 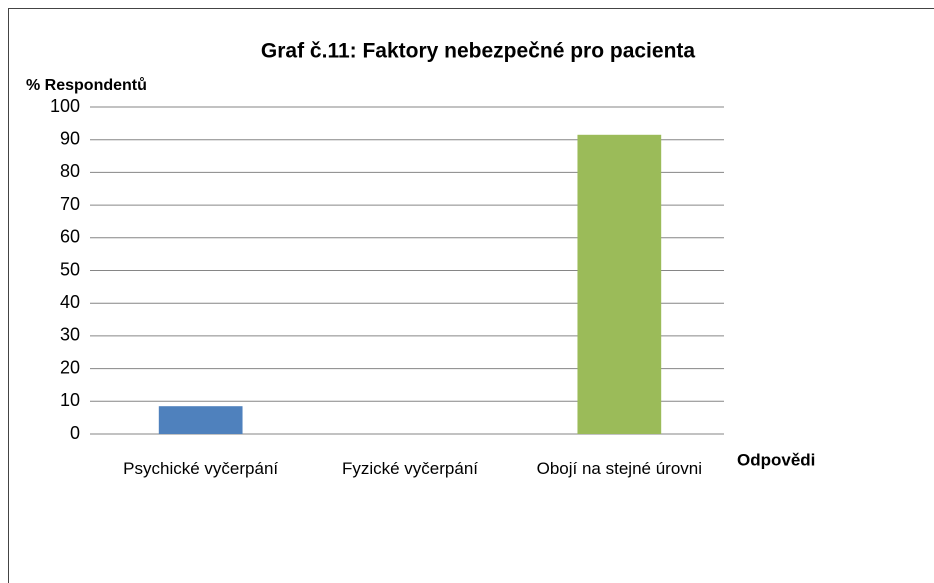 What do you see at coordinates (70, 302) in the screenshot?
I see `y-tick-label: 40` at bounding box center [70, 302].